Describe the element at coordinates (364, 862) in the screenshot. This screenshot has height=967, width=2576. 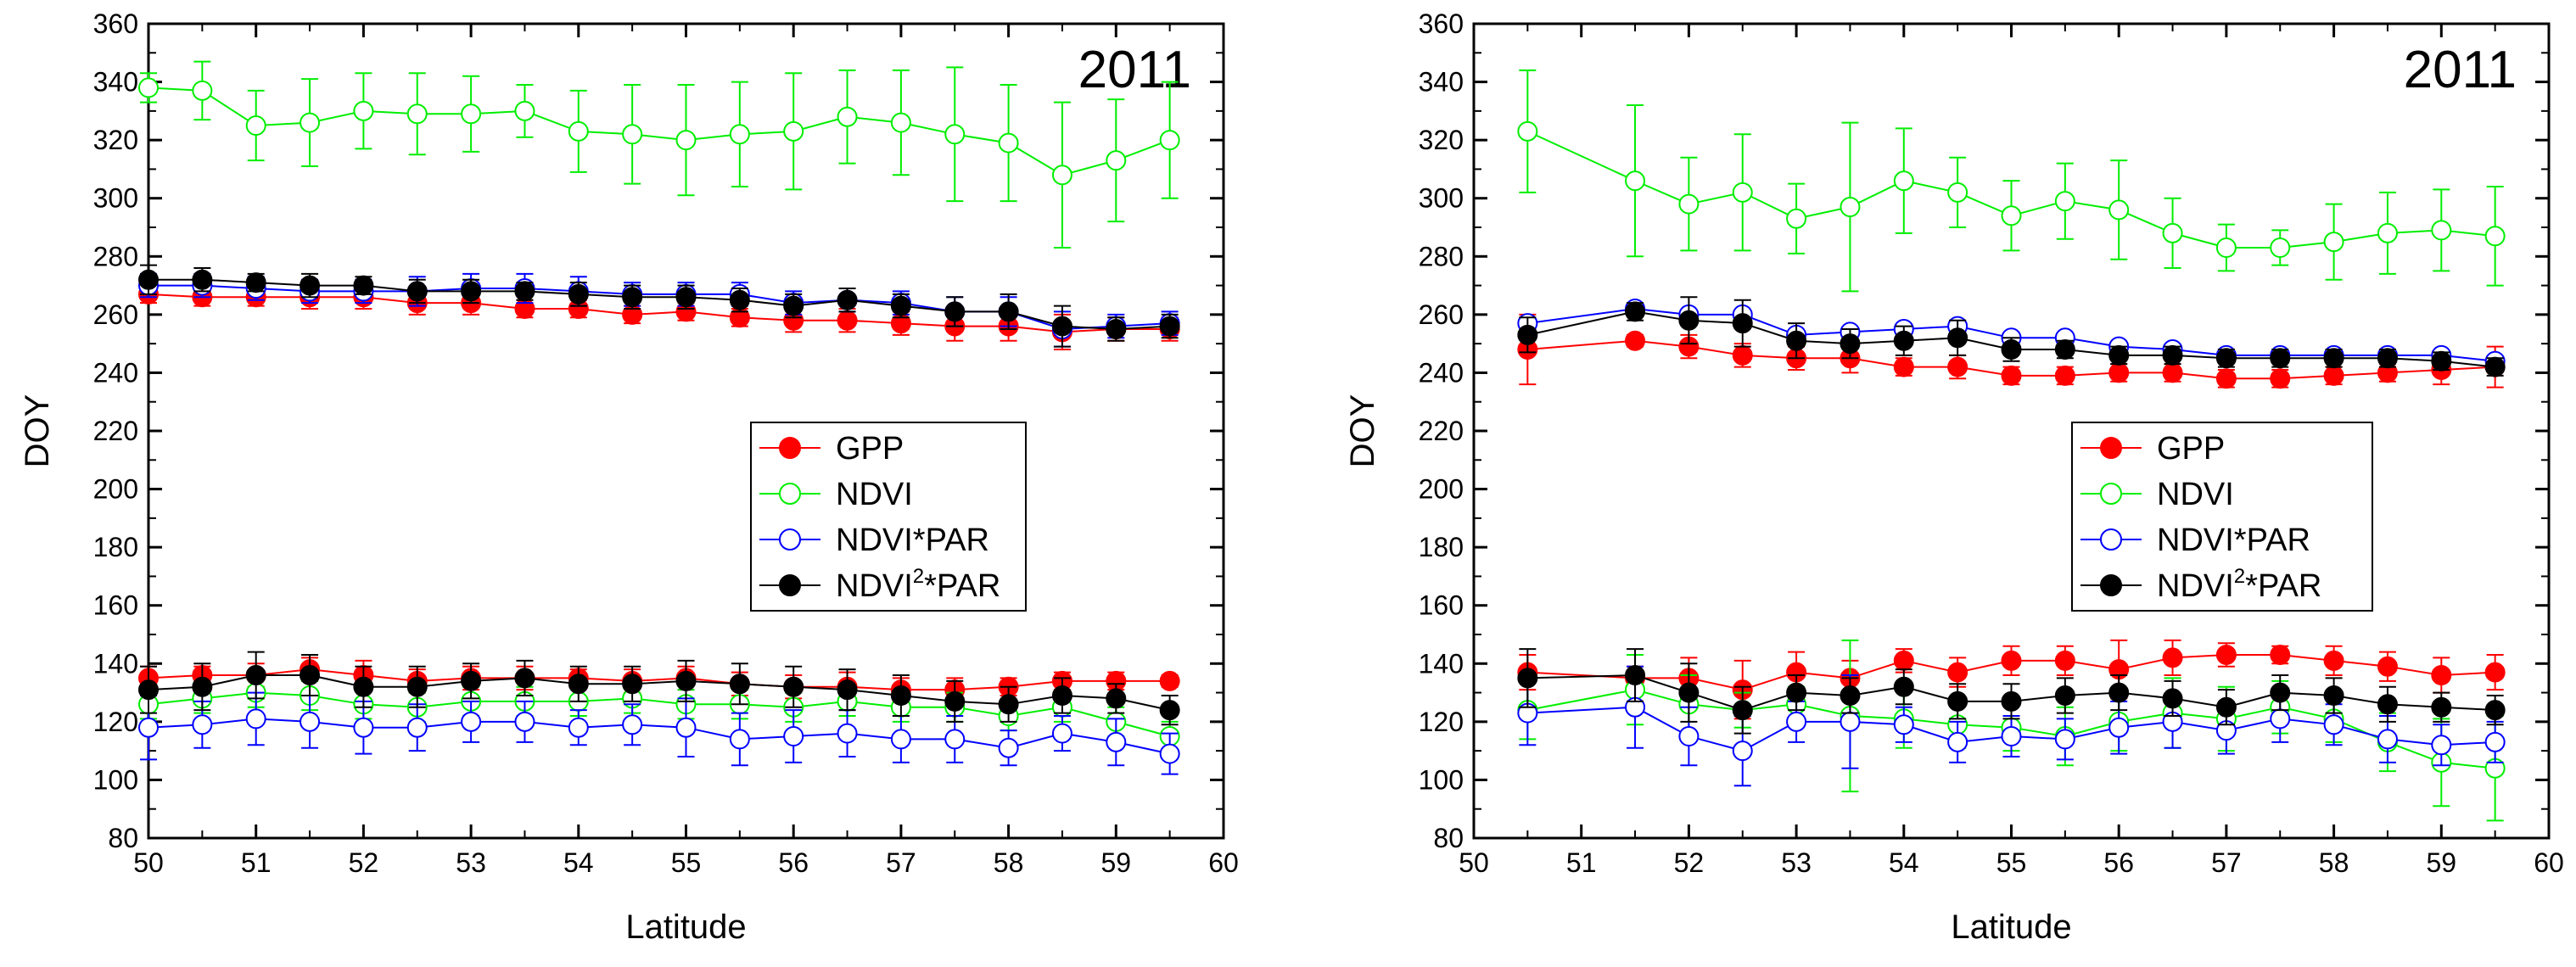
I see `x-tick-label: 52` at that location.